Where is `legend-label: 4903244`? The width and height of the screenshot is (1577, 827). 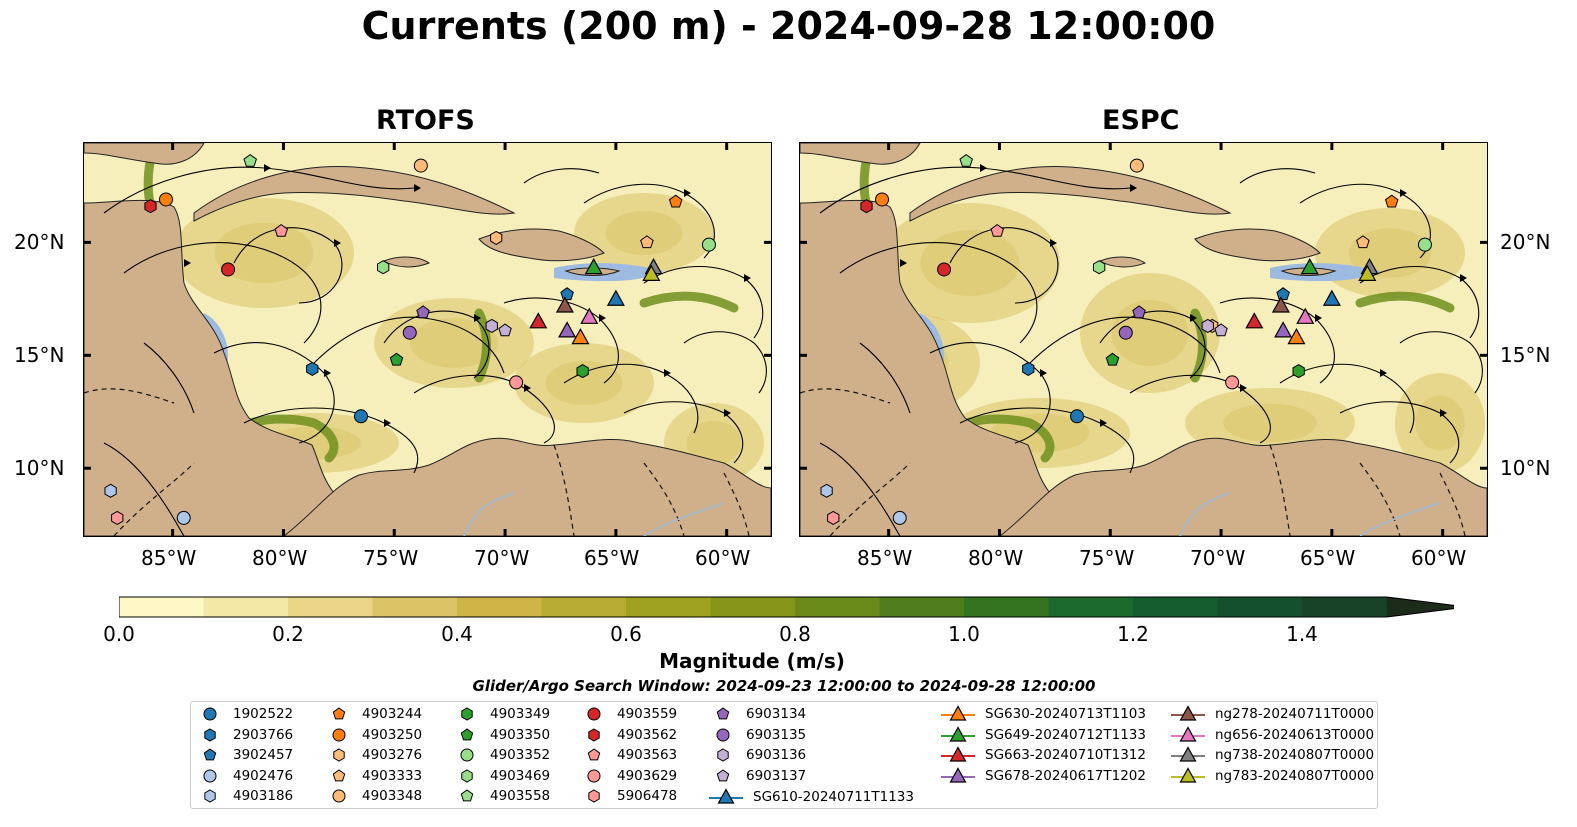 legend-label: 4903244 is located at coordinates (392, 714).